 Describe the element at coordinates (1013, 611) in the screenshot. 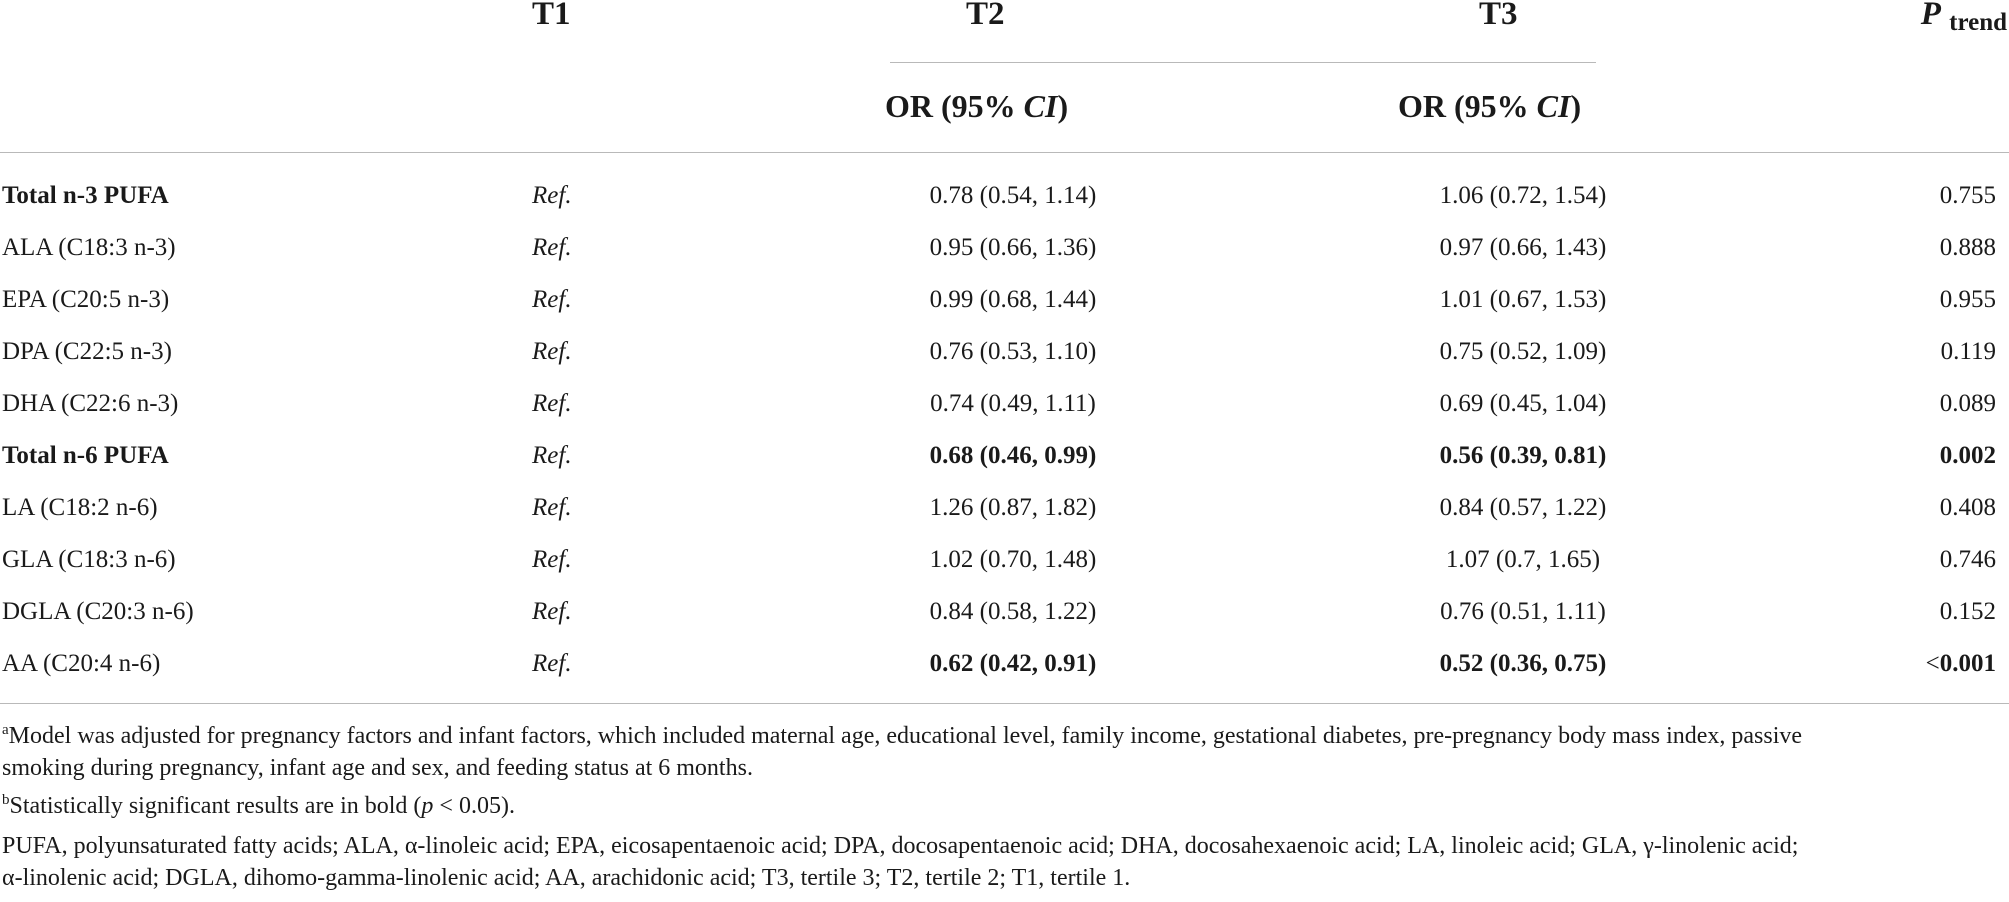

I see `row-t2: 0.84 (0.58, 1.22)` at that location.